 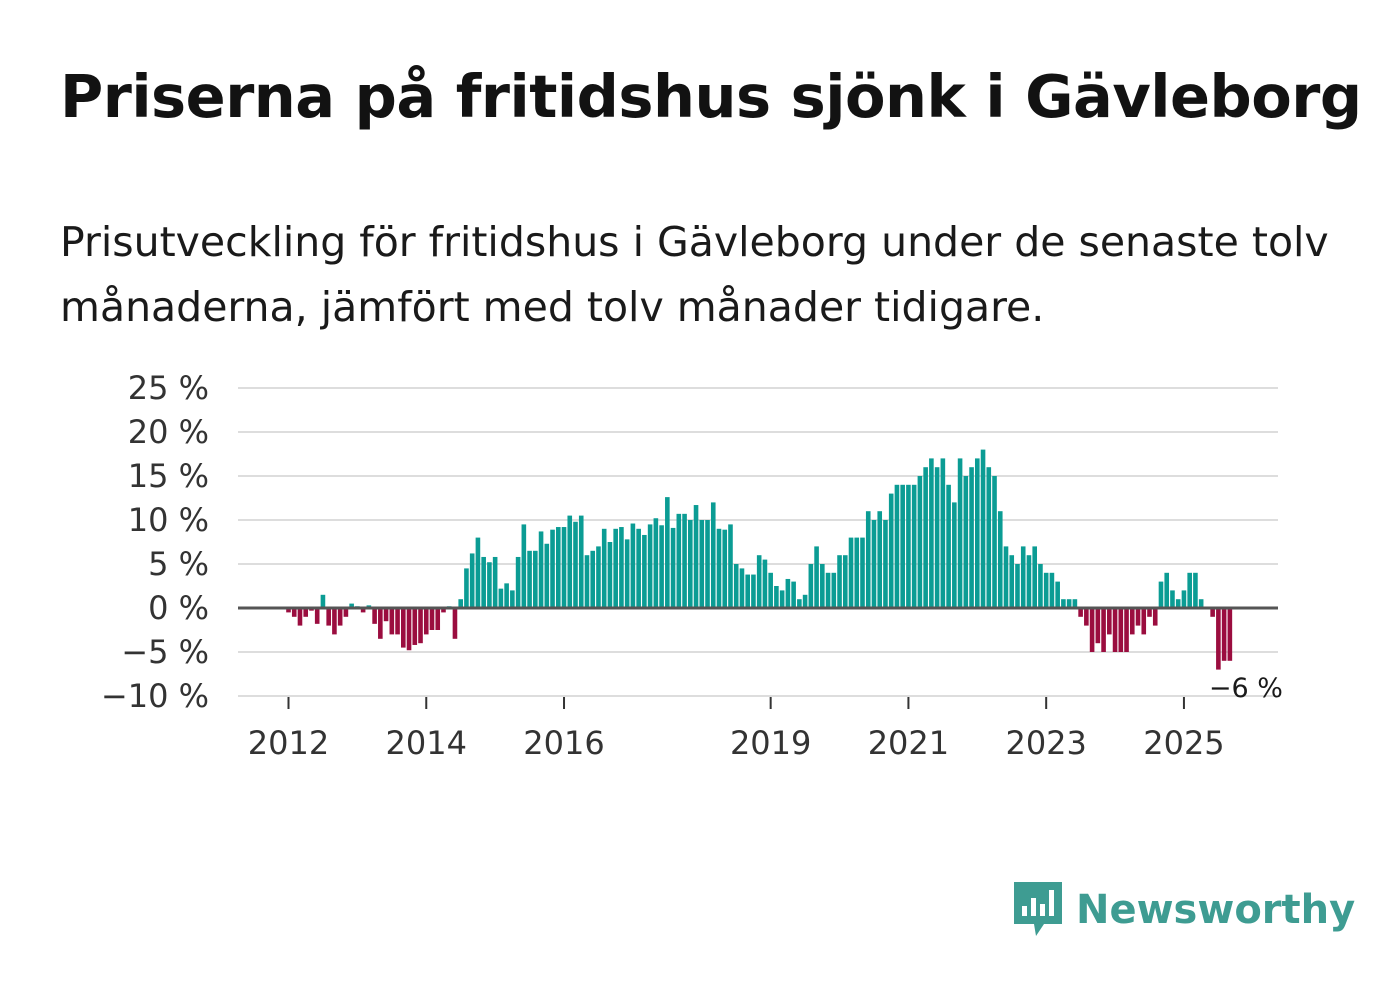 What do you see at coordinates (288, 743) in the screenshot?
I see `x-tick-label: 2012` at bounding box center [288, 743].